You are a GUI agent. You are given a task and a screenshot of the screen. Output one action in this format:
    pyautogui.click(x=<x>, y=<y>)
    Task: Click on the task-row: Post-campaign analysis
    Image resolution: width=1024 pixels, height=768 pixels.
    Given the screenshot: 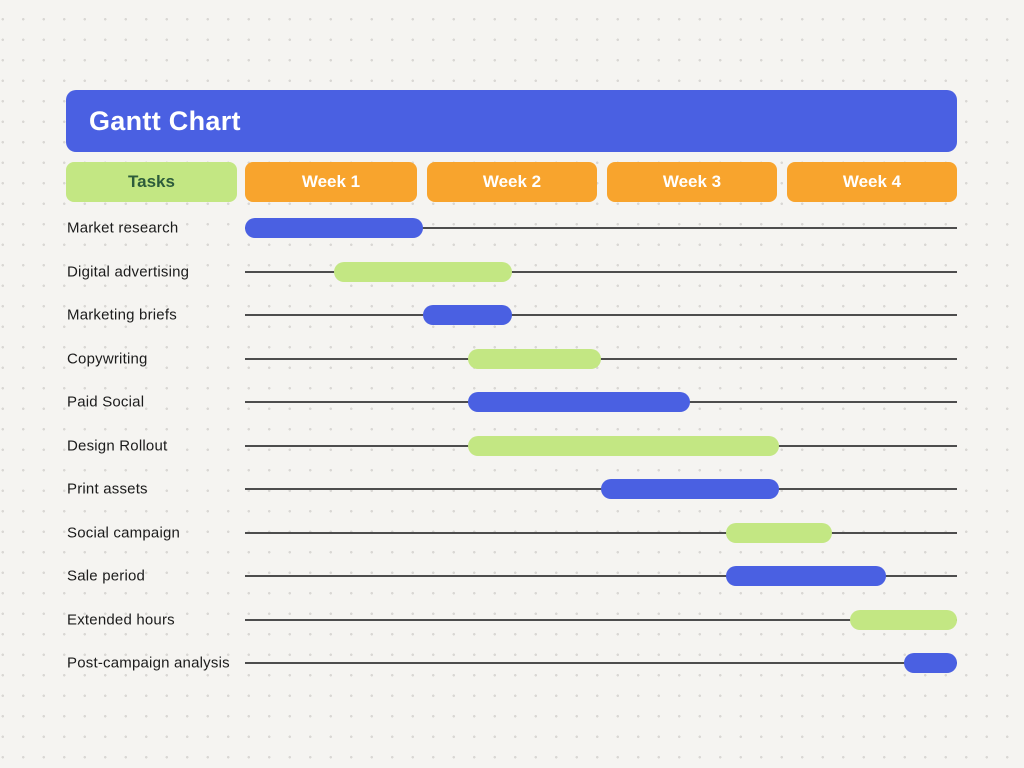 What is the action you would take?
    pyautogui.click(x=512, y=663)
    